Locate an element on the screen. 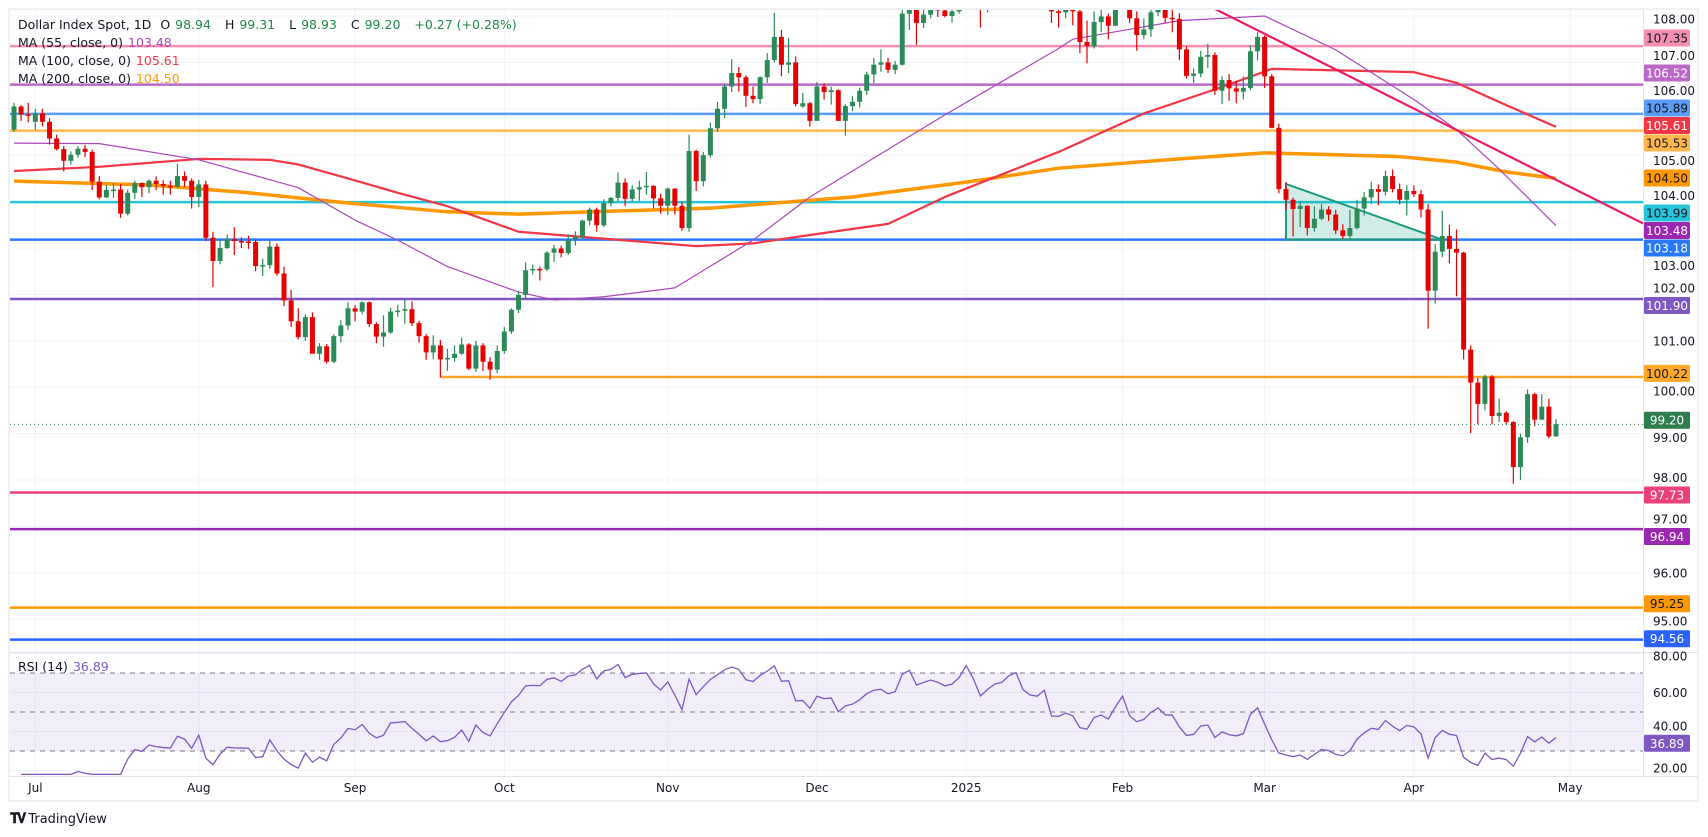 The height and width of the screenshot is (837, 1708). rsi-legend: RSI (14) 36.89 is located at coordinates (66, 666).